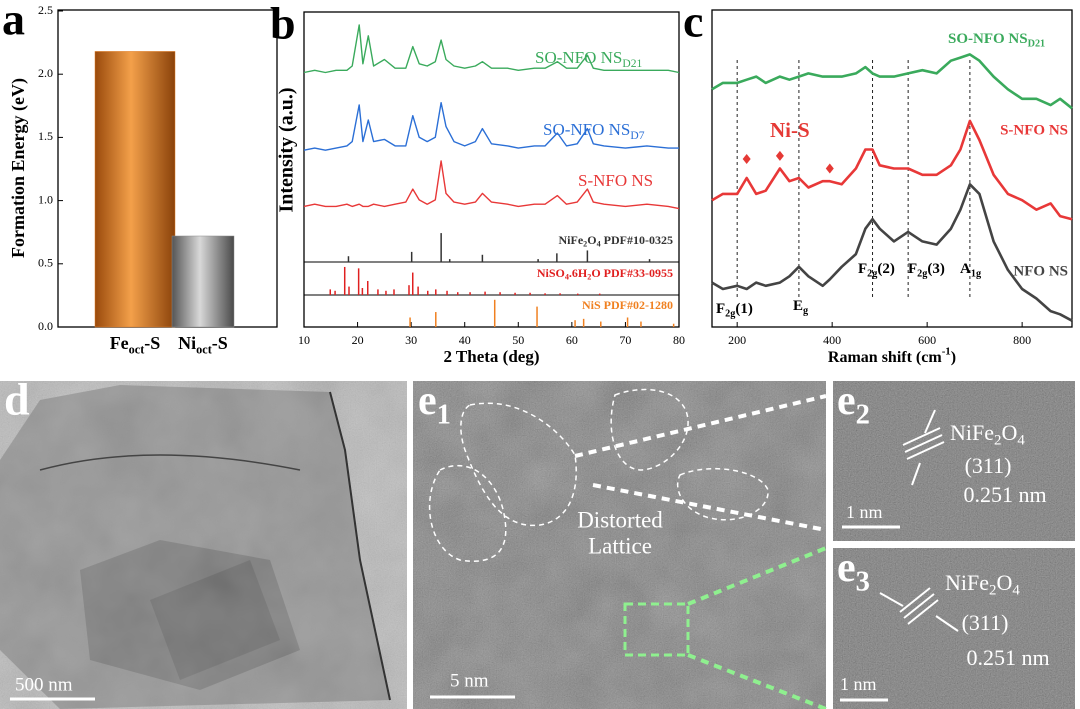 The image size is (1080, 709). What do you see at coordinates (863, 414) in the screenshot?
I see `panel-label-part: 2` at bounding box center [863, 414].